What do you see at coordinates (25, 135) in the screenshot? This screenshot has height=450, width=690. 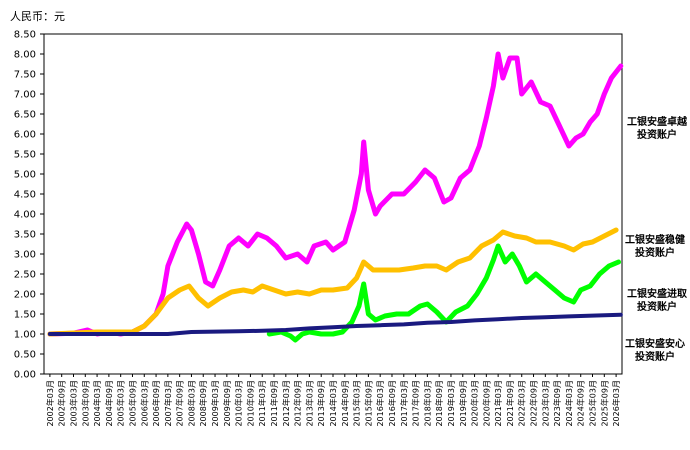 I see `y-tick-label: 6.00` at bounding box center [25, 135].